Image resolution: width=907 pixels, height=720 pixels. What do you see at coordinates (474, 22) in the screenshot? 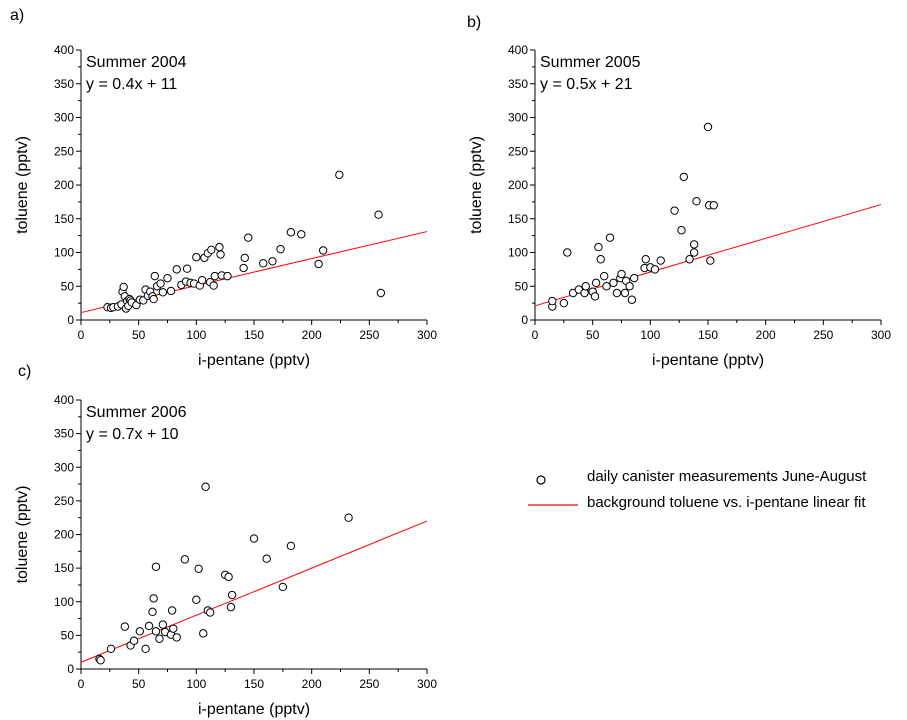
I see `panel-label: b)` at bounding box center [474, 22].